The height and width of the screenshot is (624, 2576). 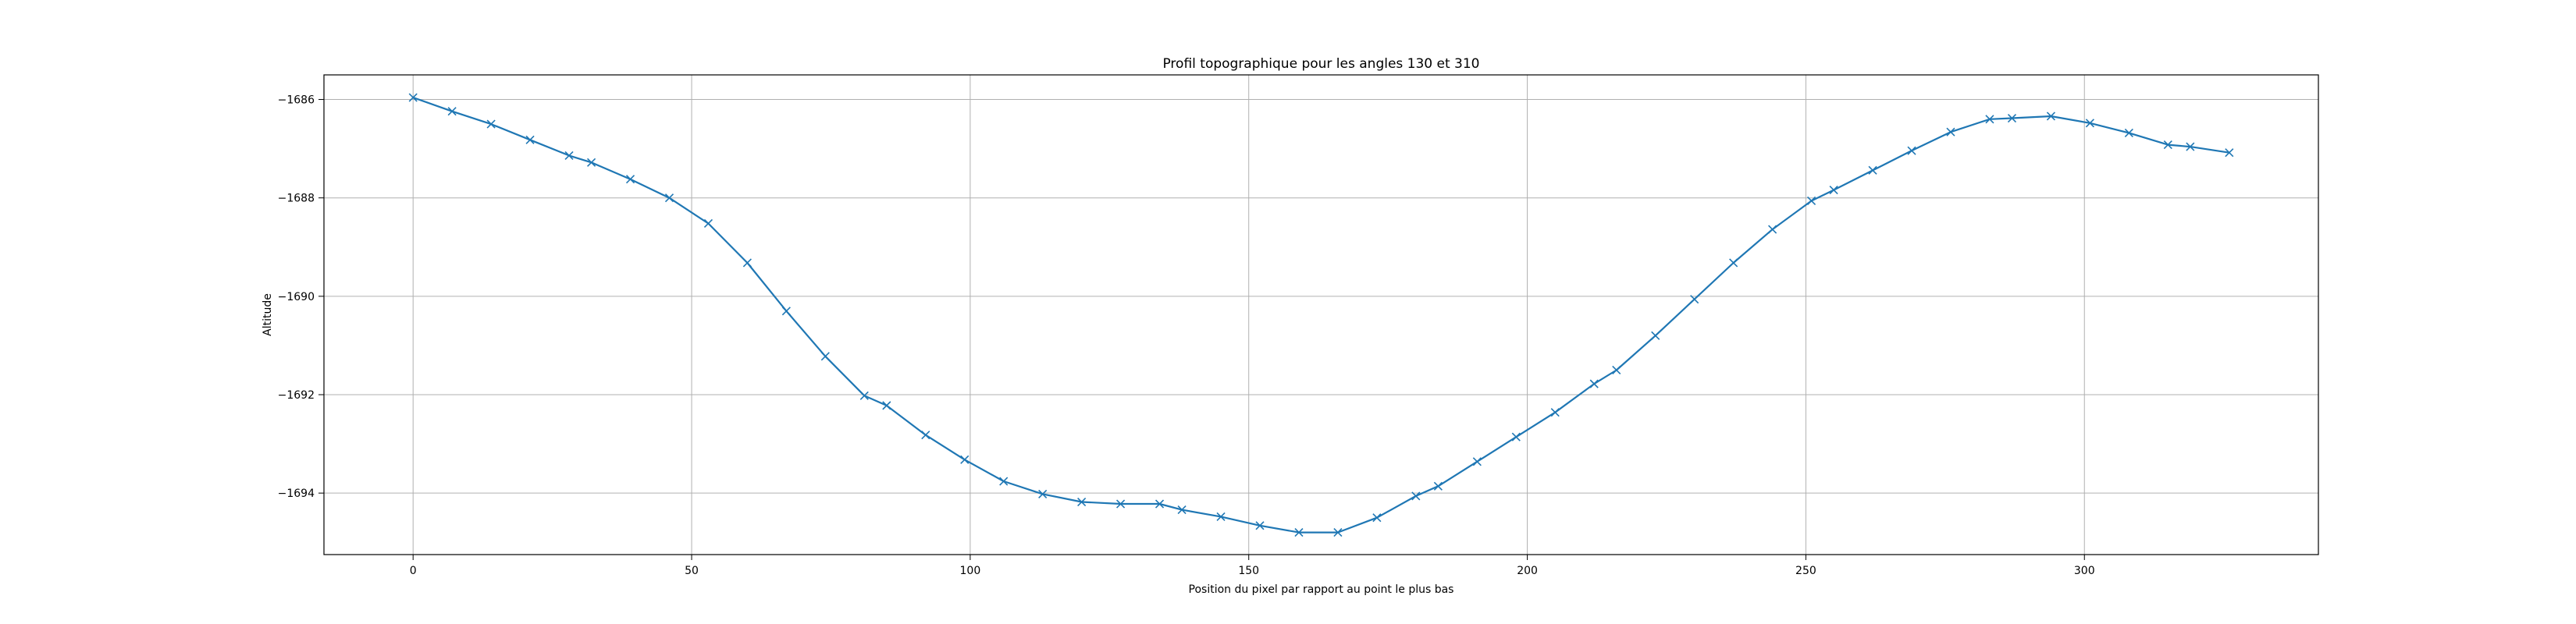 What do you see at coordinates (414, 571) in the screenshot?
I see `x-tick-label: 0` at bounding box center [414, 571].